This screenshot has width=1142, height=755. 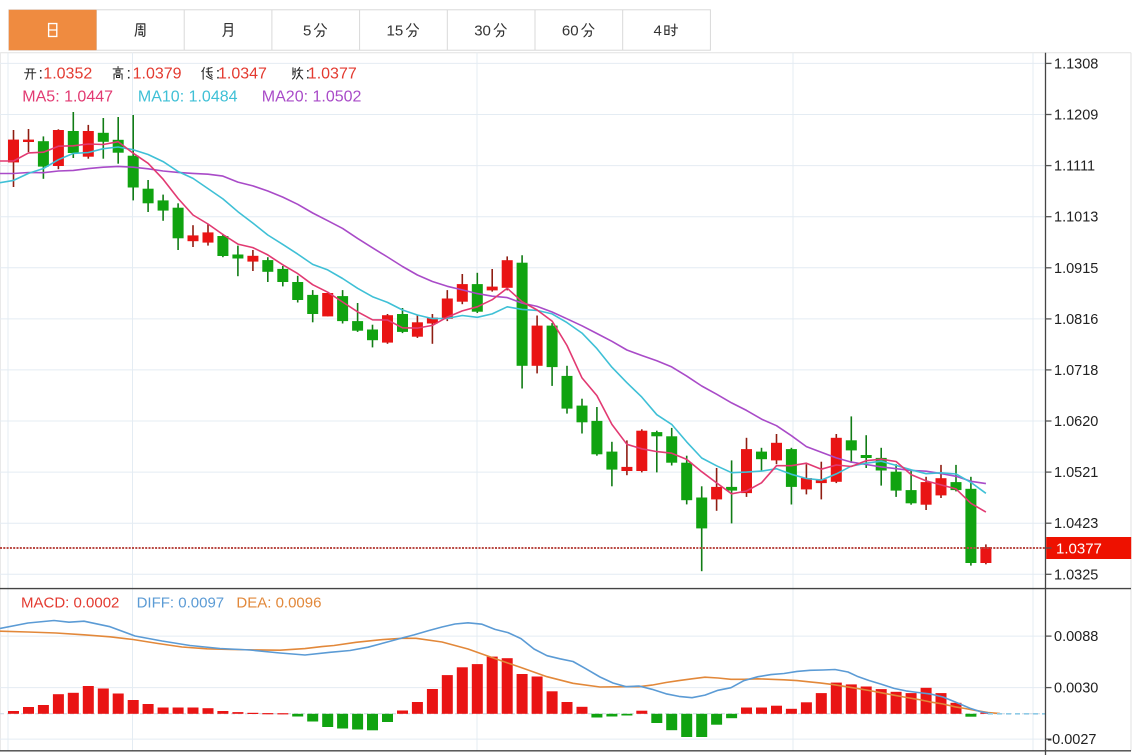 What do you see at coordinates (312, 96) in the screenshot?
I see `svg-text: MA20: 1.0502` at bounding box center [312, 96].